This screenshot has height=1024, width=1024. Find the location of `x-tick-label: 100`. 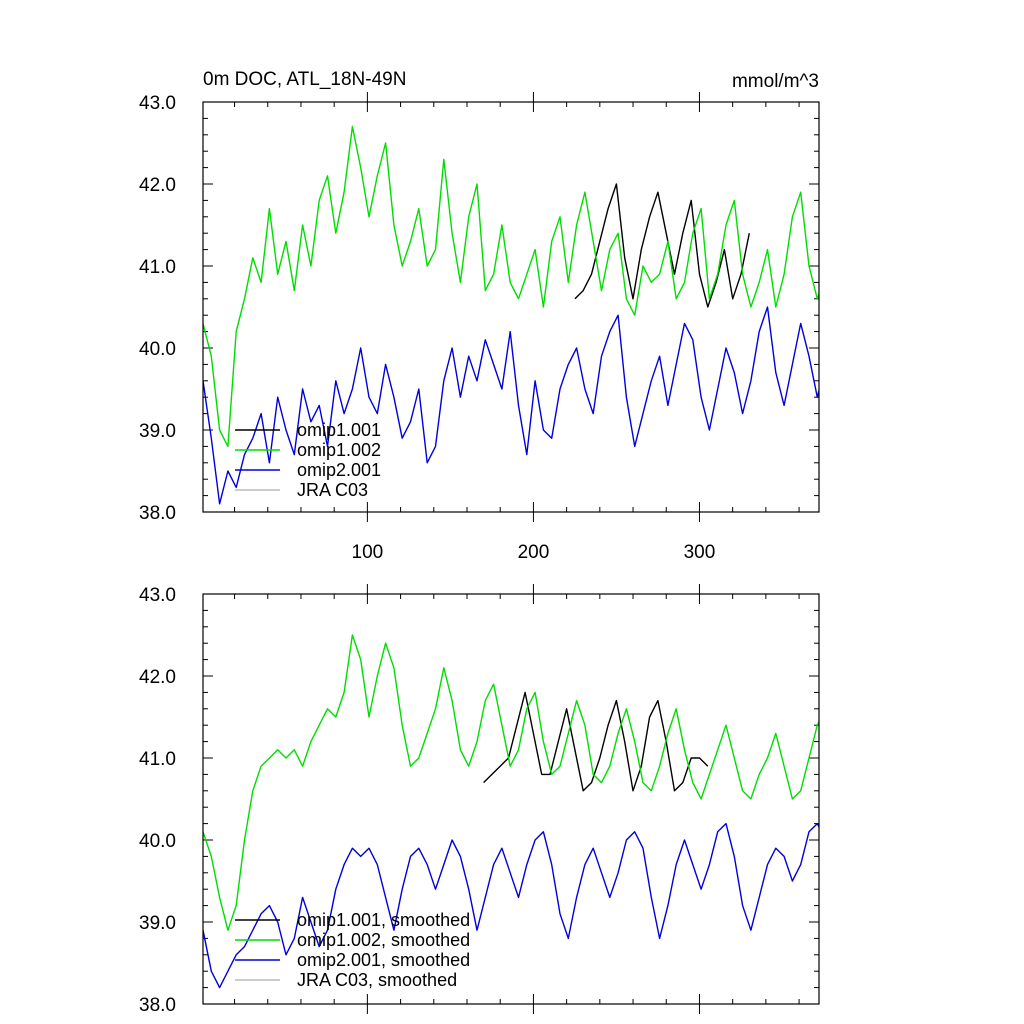

x-tick-label: 100 is located at coordinates (368, 552).